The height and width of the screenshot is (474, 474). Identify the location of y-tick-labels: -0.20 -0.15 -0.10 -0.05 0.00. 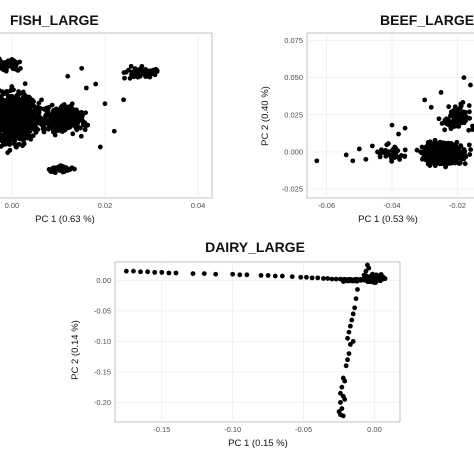
(102, 341).